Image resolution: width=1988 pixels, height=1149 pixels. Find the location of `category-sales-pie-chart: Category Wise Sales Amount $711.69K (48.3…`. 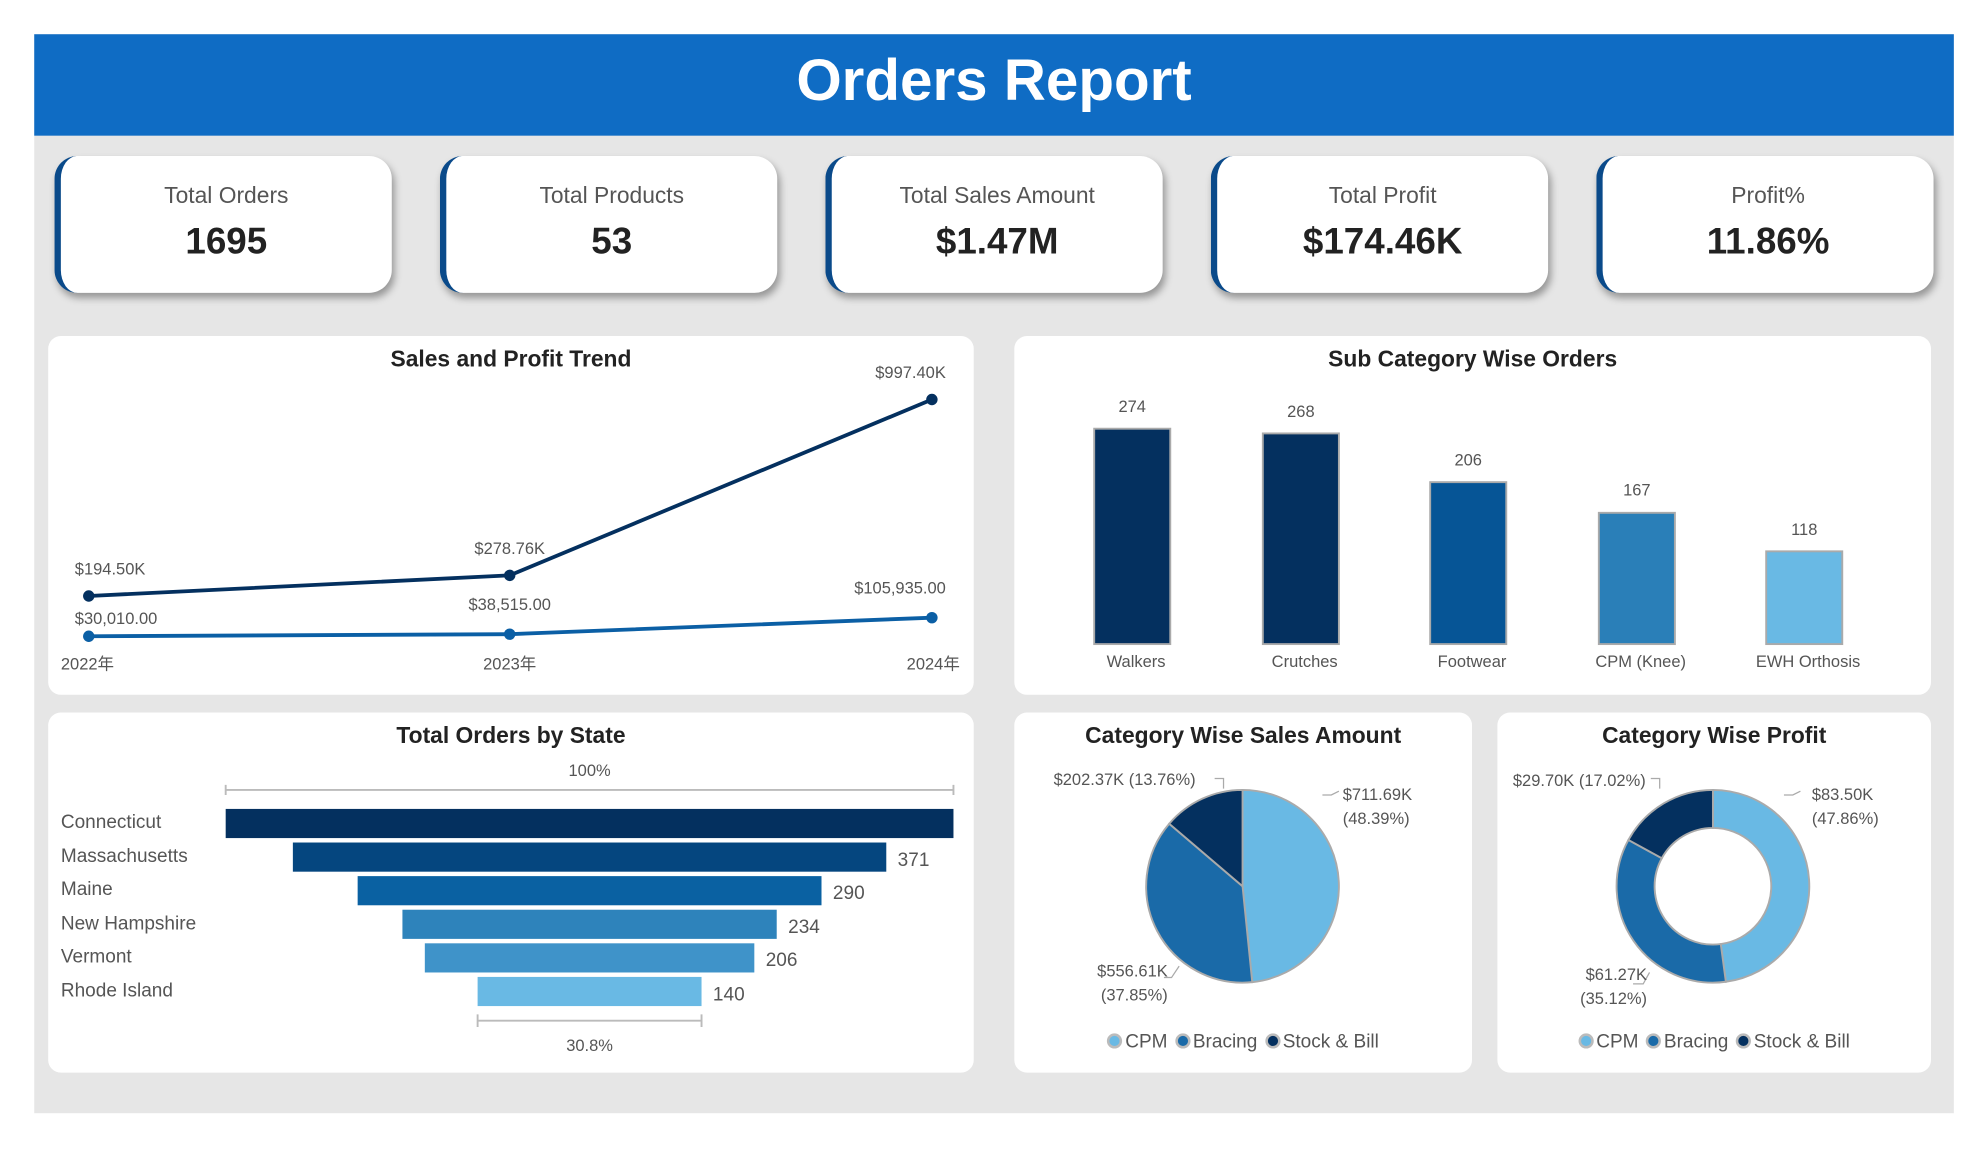

category-sales-pie-chart: Category Wise Sales Amount $711.69K (48.3… is located at coordinates (1243, 892).